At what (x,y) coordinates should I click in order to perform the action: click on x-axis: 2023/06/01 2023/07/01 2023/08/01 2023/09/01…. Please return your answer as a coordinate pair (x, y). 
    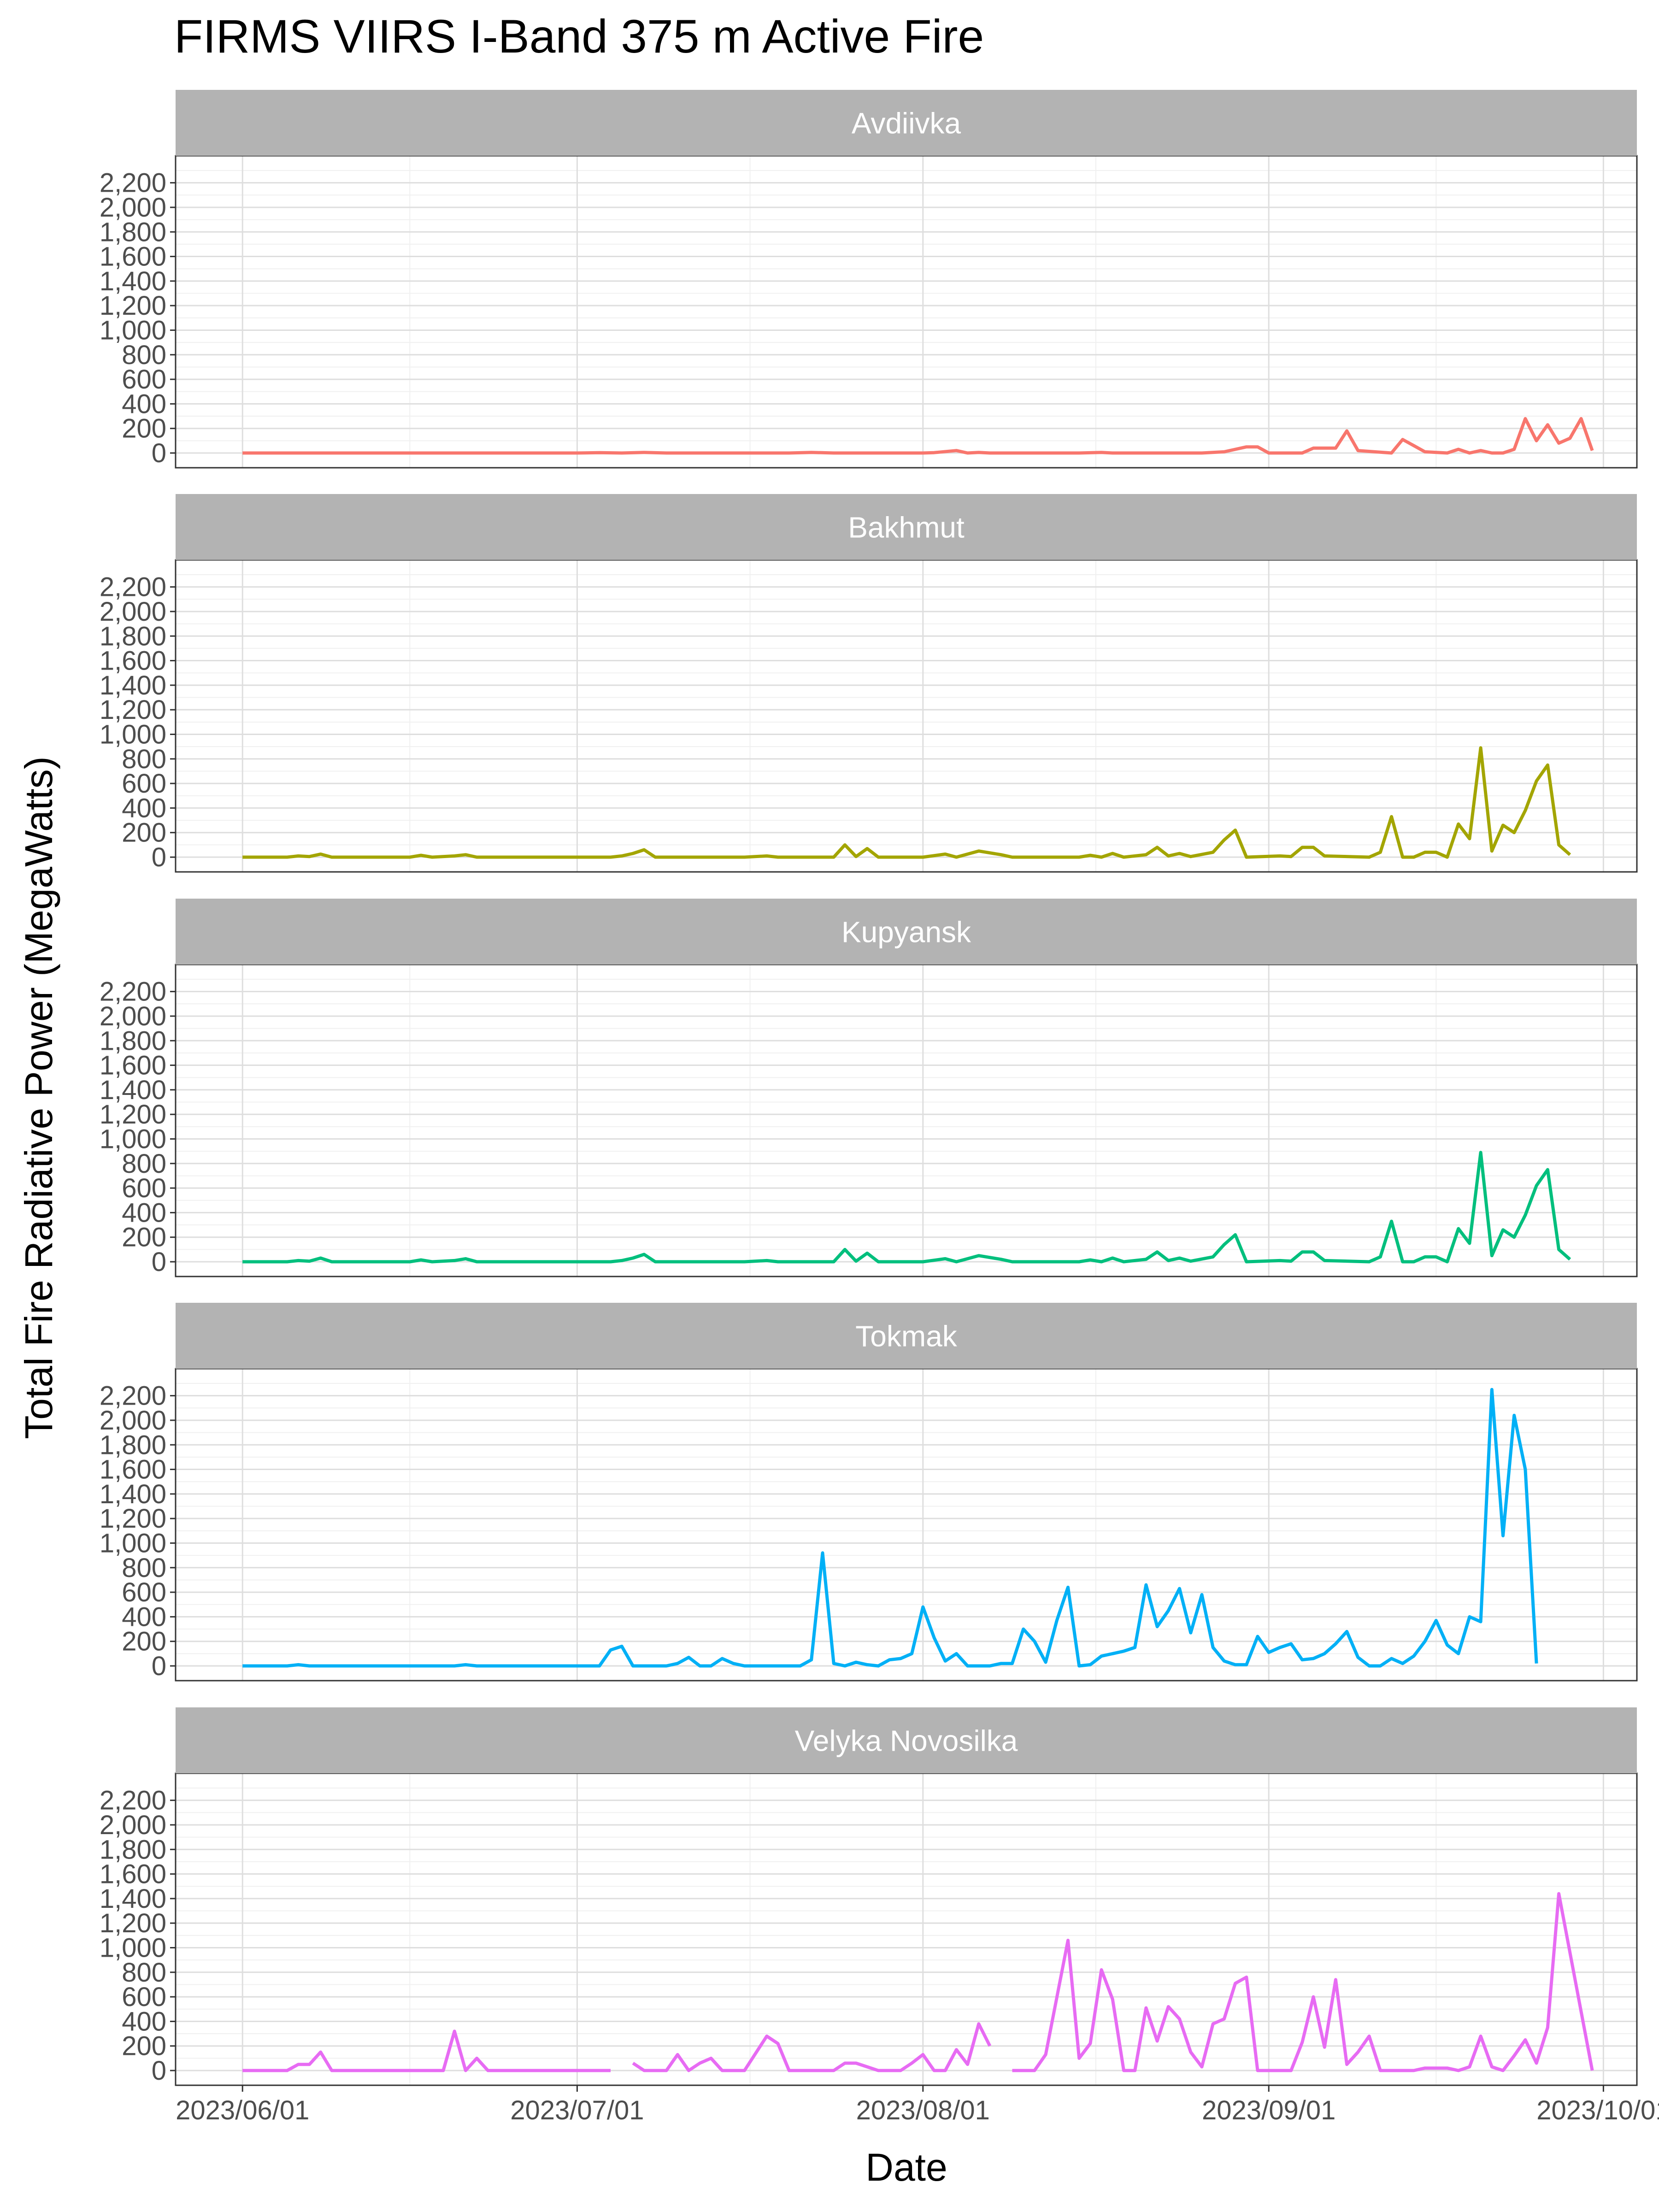
    Looking at the image, I should click on (917, 2105).